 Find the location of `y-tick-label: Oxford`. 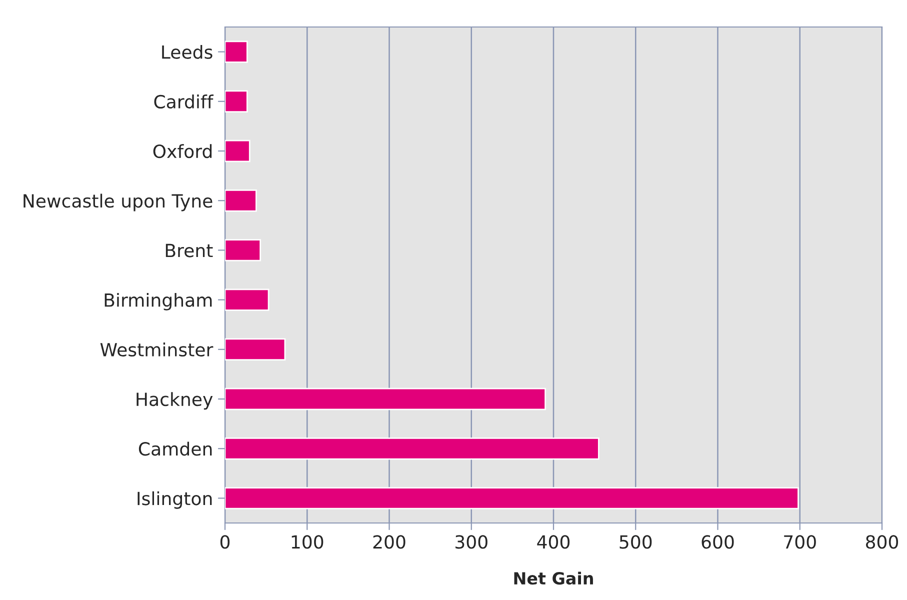

y-tick-label: Oxford is located at coordinates (182, 151).